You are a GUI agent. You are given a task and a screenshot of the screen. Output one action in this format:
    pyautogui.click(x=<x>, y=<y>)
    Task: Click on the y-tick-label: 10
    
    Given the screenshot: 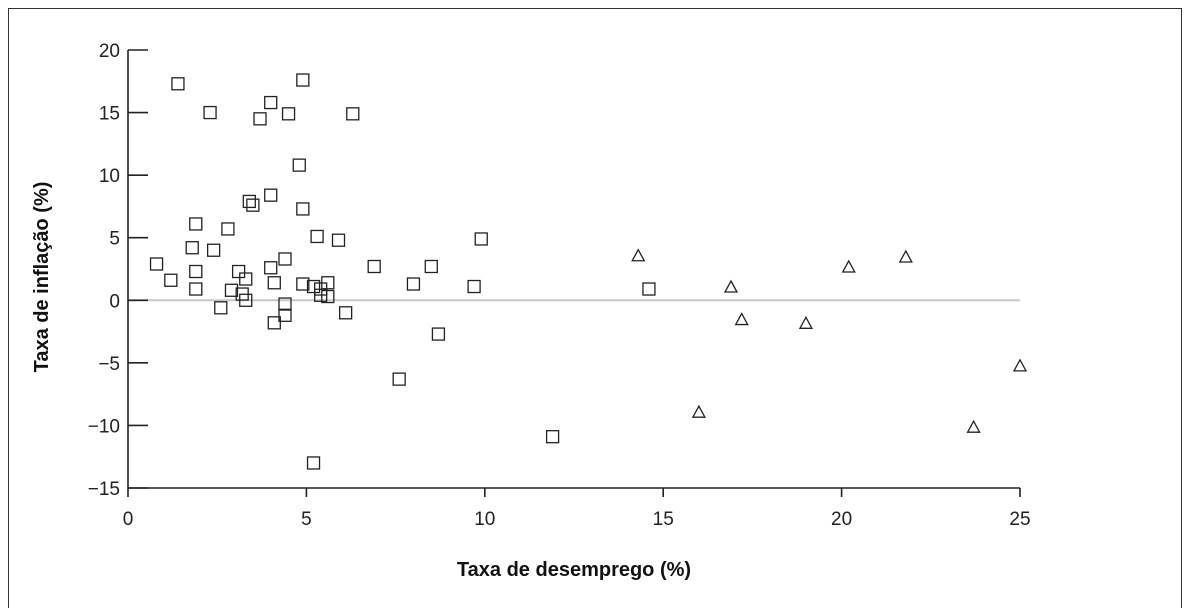 What is the action you would take?
    pyautogui.click(x=109, y=176)
    